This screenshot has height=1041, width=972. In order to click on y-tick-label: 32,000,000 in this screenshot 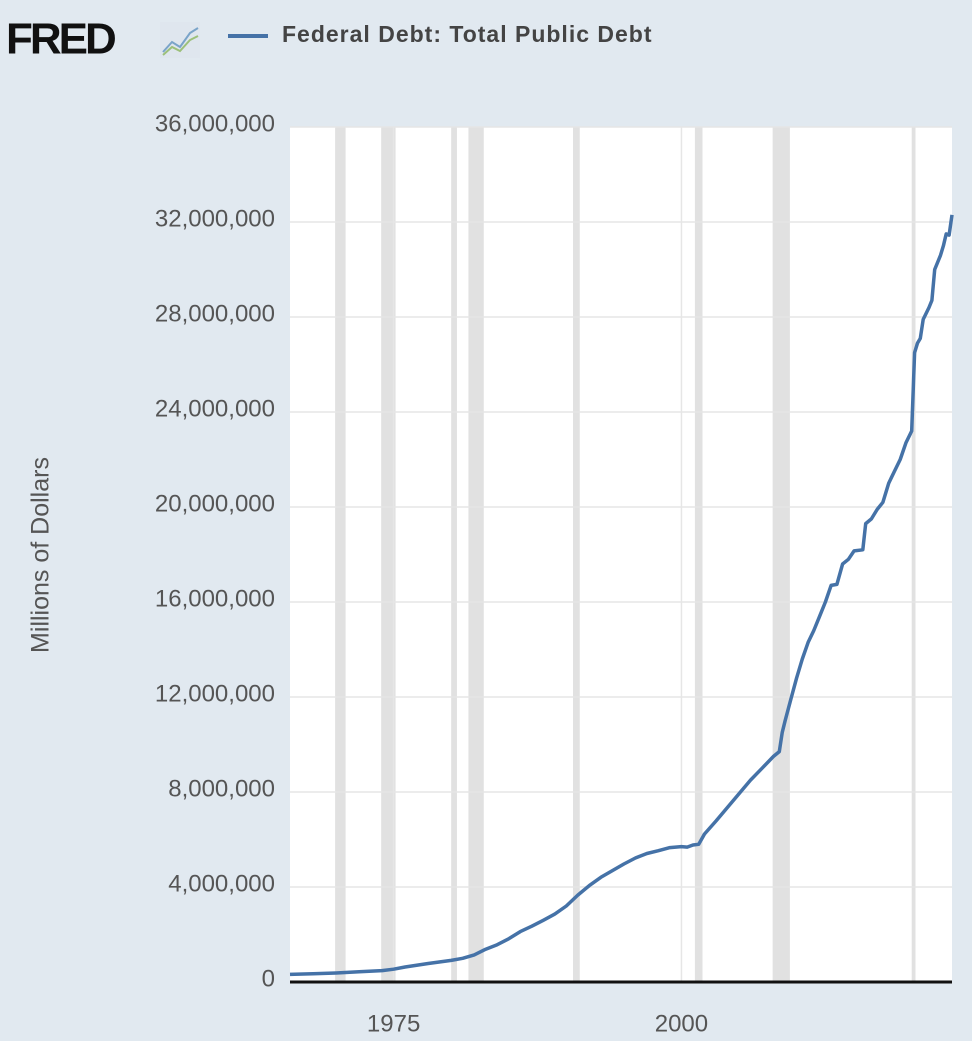, I will do `click(215, 218)`.